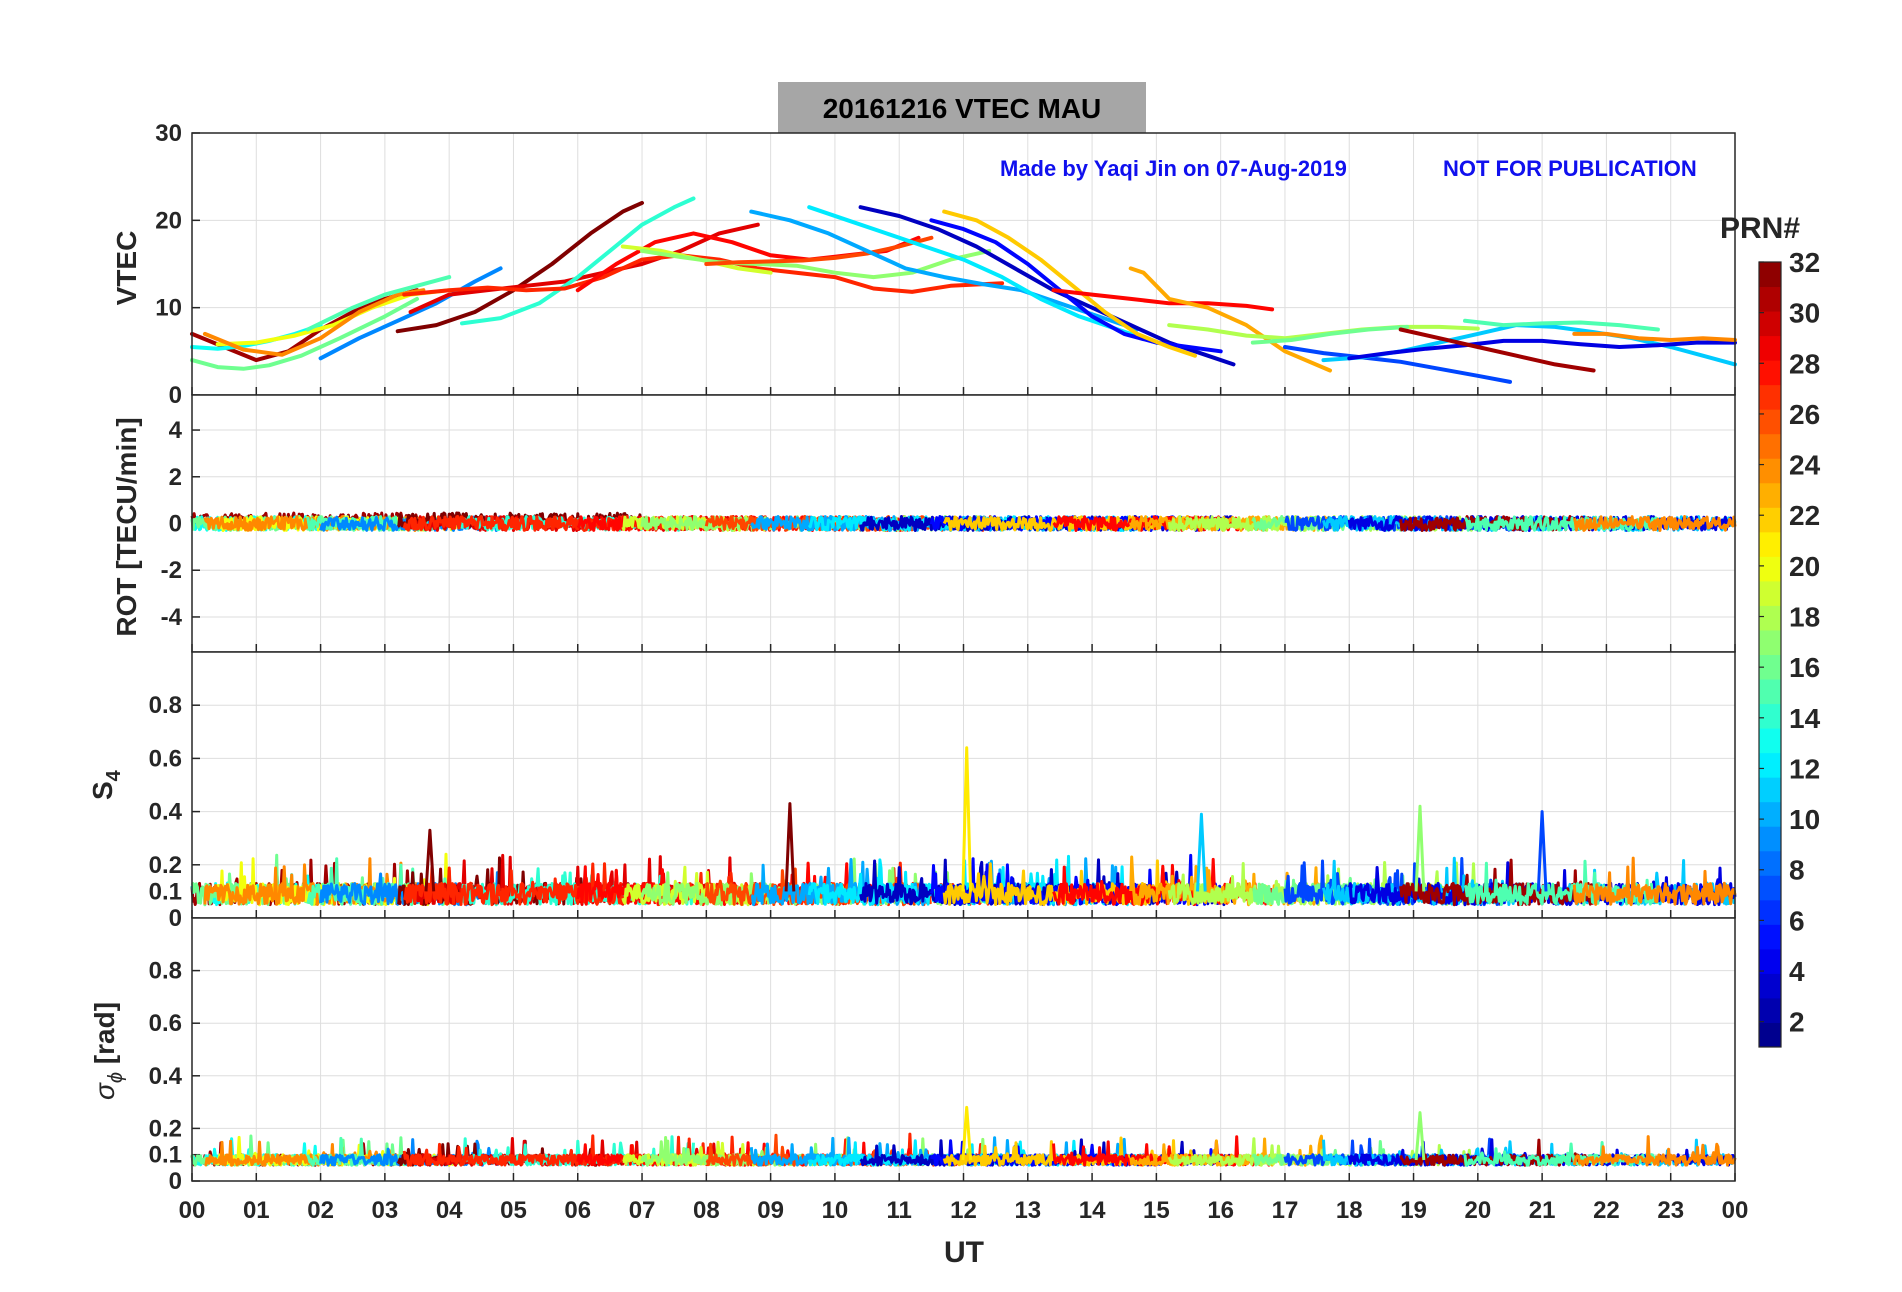  I want to click on x-axis-label: UT, so click(964, 1252).